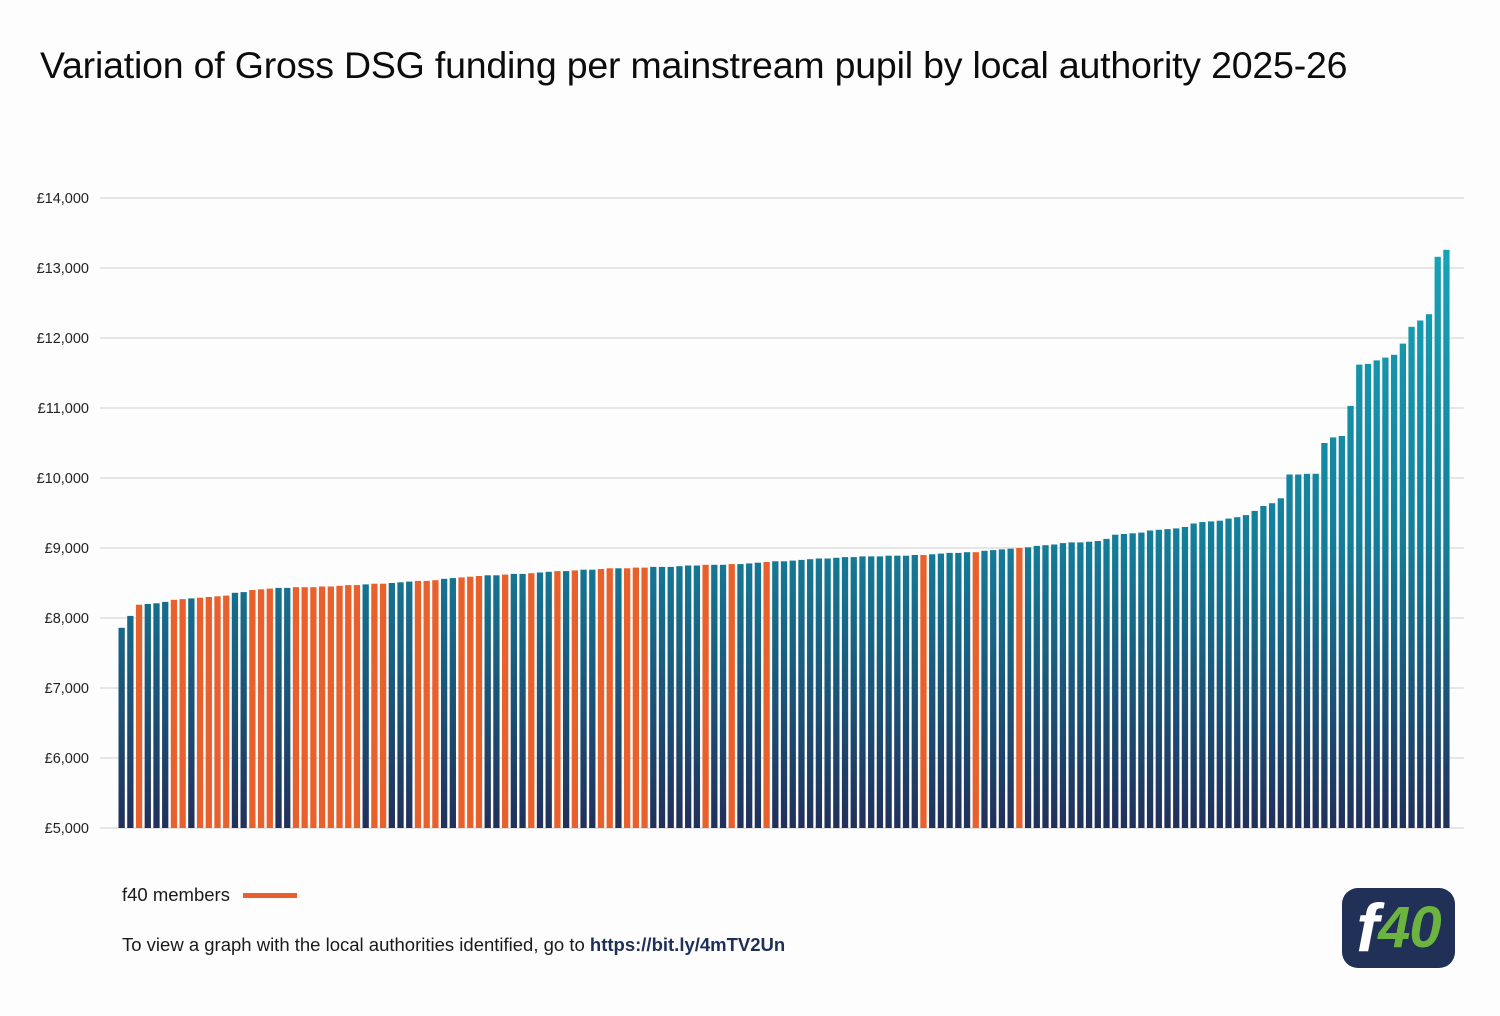 The image size is (1500, 1016). What do you see at coordinates (67, 689) in the screenshot?
I see `y-tick-label: £7,000` at bounding box center [67, 689].